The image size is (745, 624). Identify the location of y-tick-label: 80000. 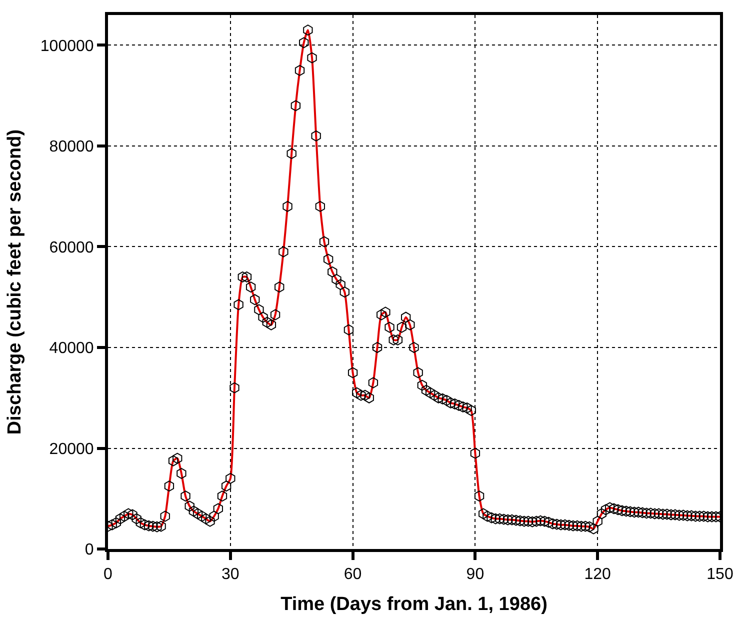
(71, 147).